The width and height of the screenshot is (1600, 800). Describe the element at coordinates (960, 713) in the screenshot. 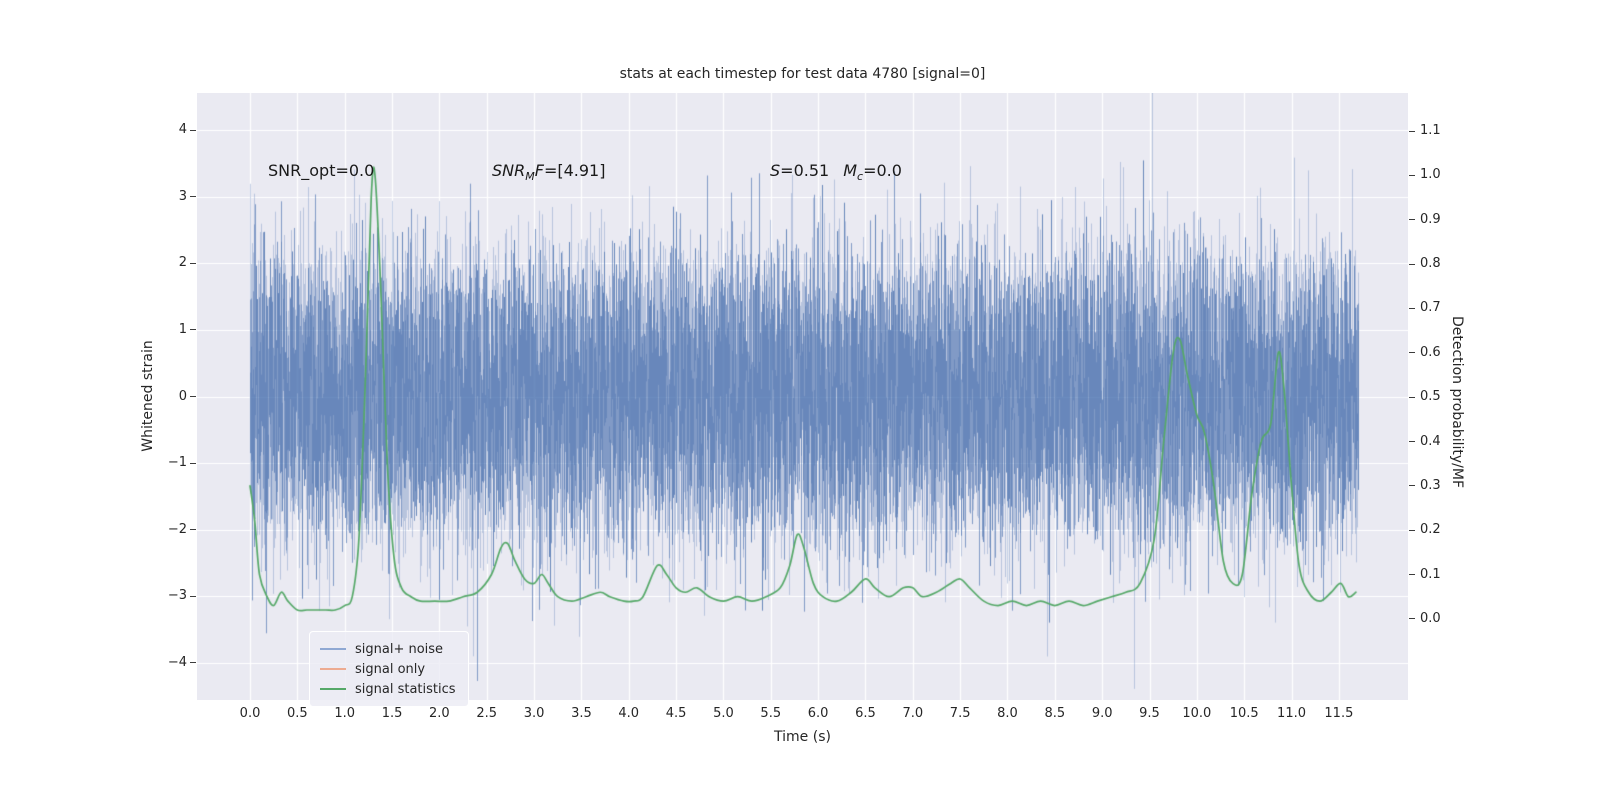

I see `x-tick-label: 7.5` at that location.